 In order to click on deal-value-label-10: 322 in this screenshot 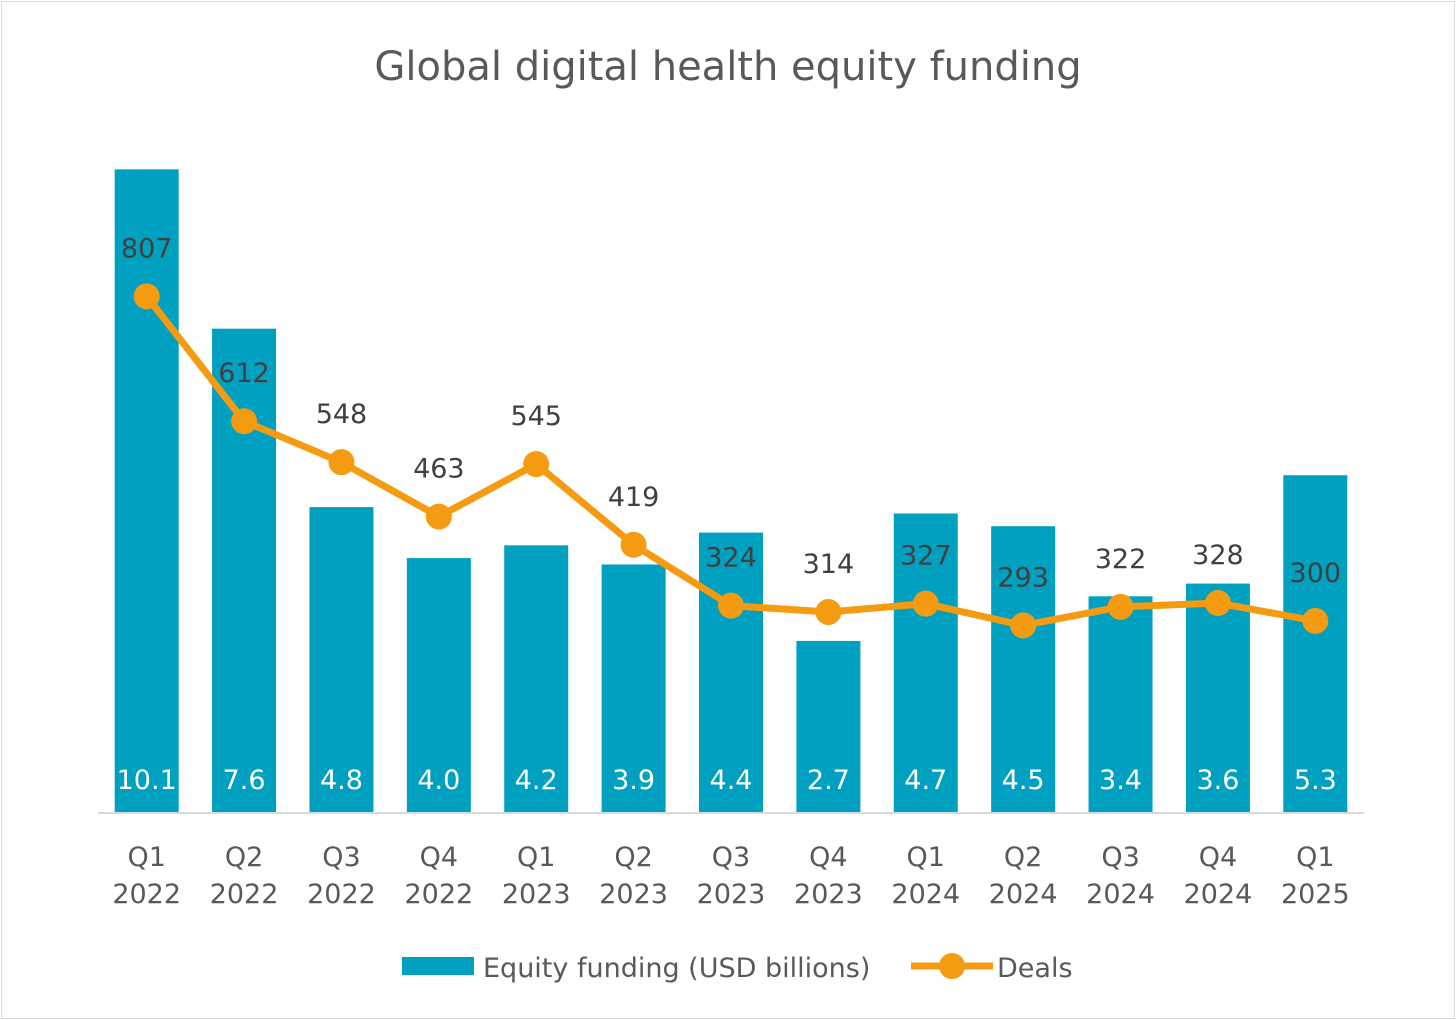, I will do `click(1121, 559)`.